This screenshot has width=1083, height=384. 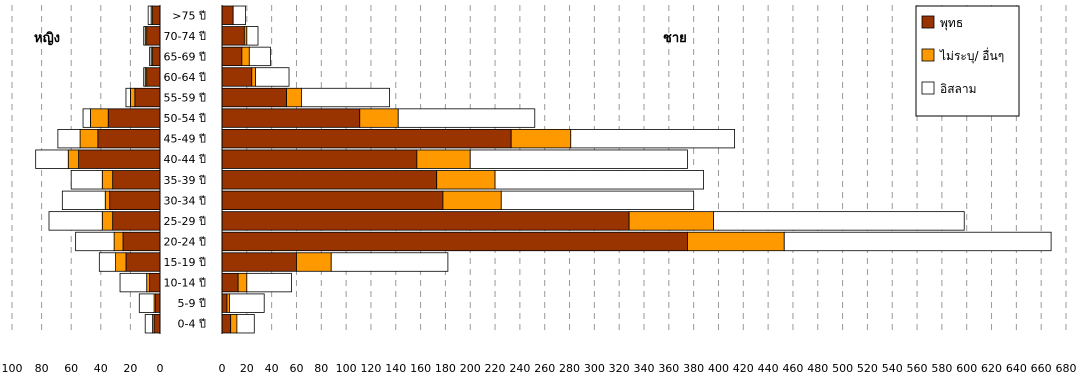 I want to click on male-tick-label: 660, so click(x=1041, y=368).